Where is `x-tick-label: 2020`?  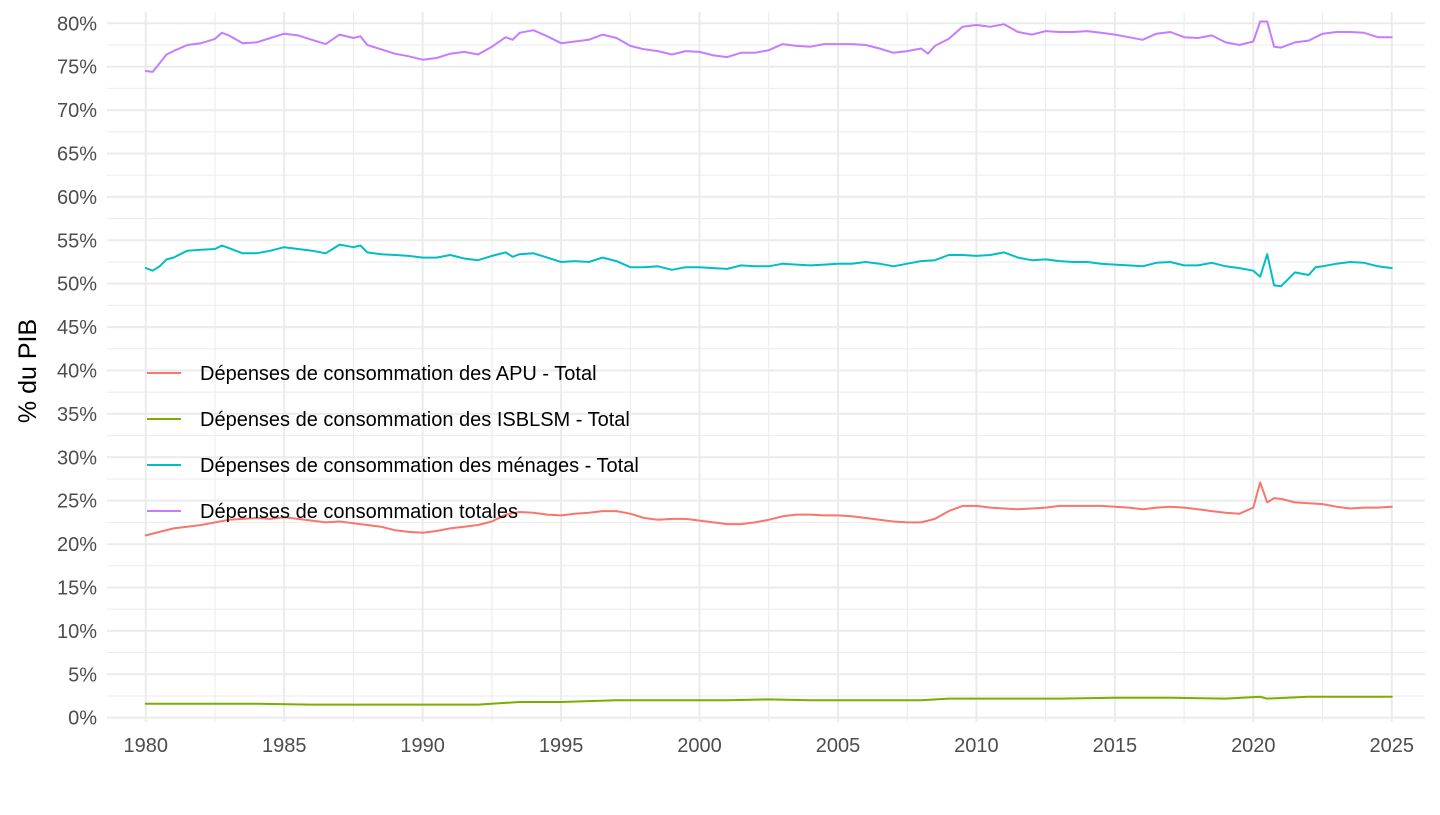 x-tick-label: 2020 is located at coordinates (1253, 746).